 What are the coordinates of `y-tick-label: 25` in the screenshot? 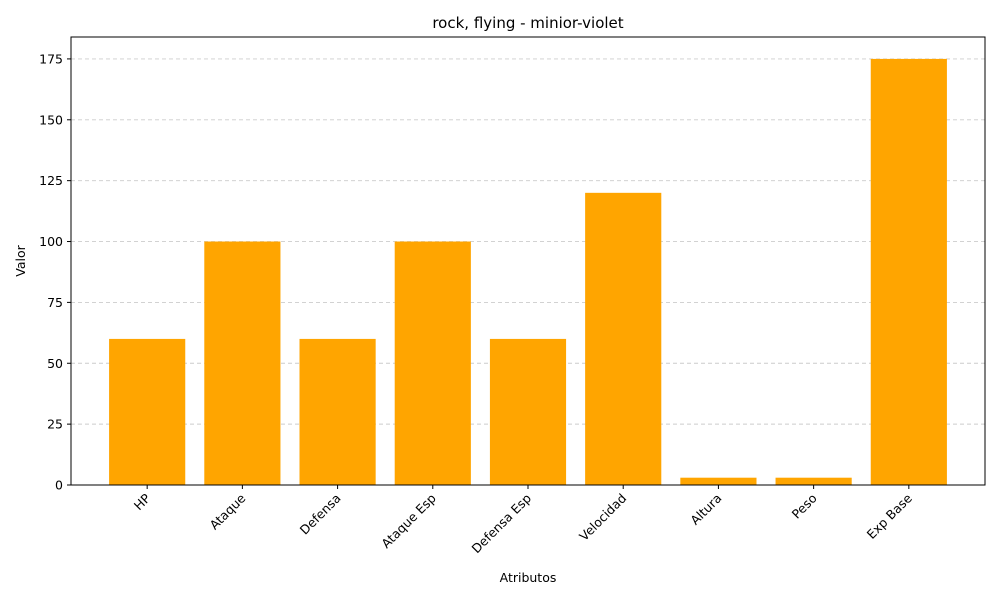 It's located at (55, 424).